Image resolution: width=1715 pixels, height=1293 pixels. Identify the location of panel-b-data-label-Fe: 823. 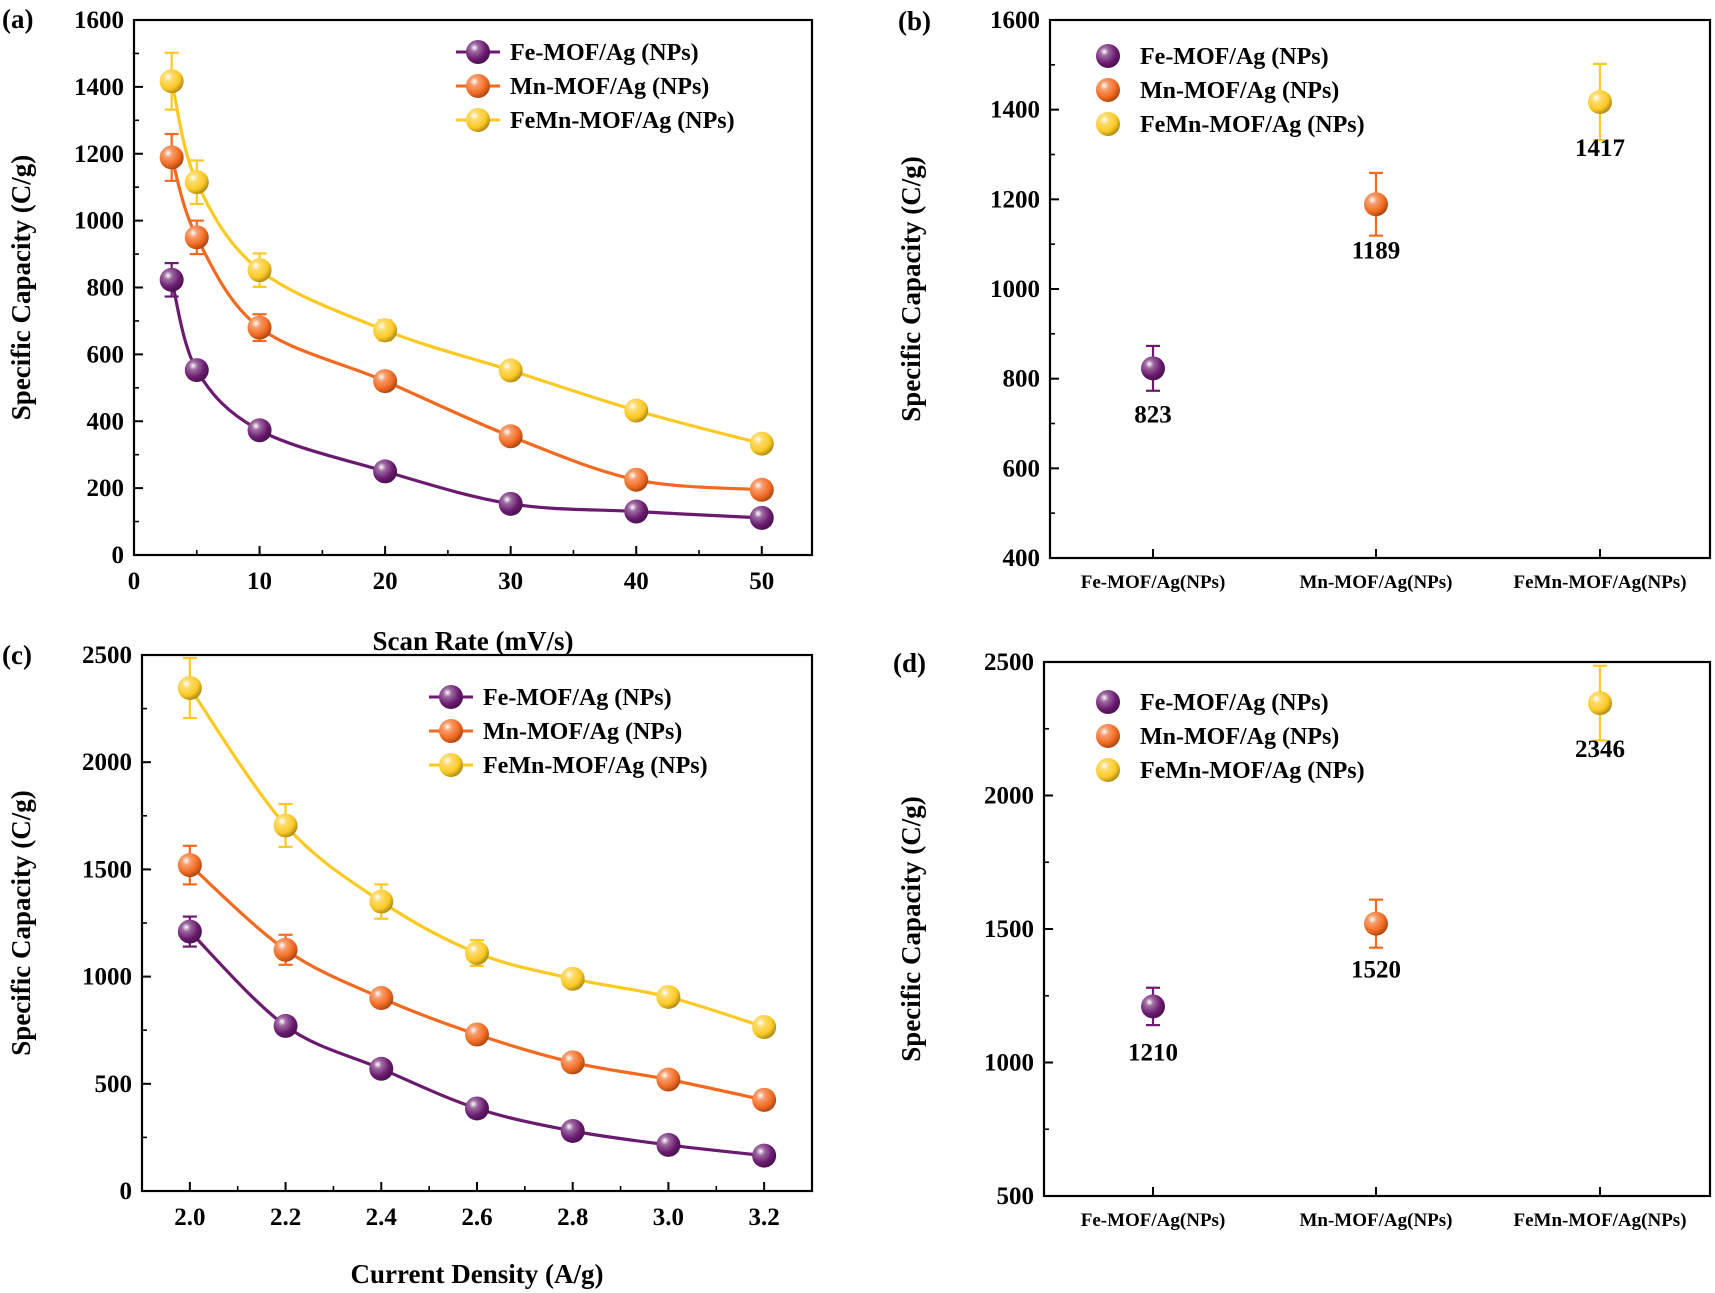
(1153, 414).